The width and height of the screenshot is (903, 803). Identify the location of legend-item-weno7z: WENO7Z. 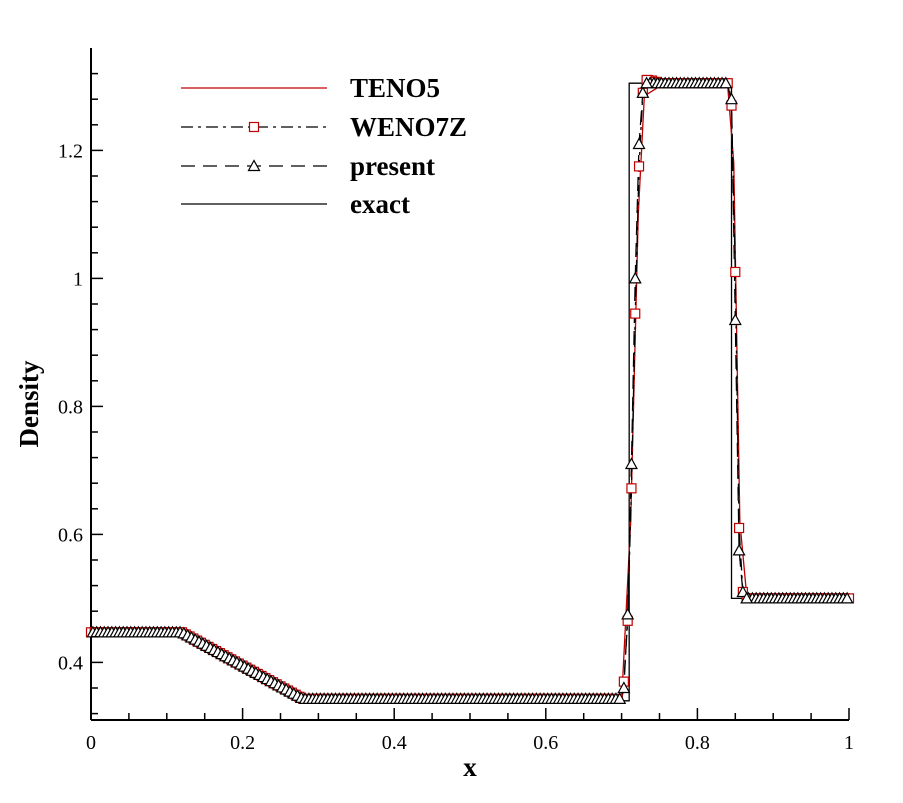
(324, 127).